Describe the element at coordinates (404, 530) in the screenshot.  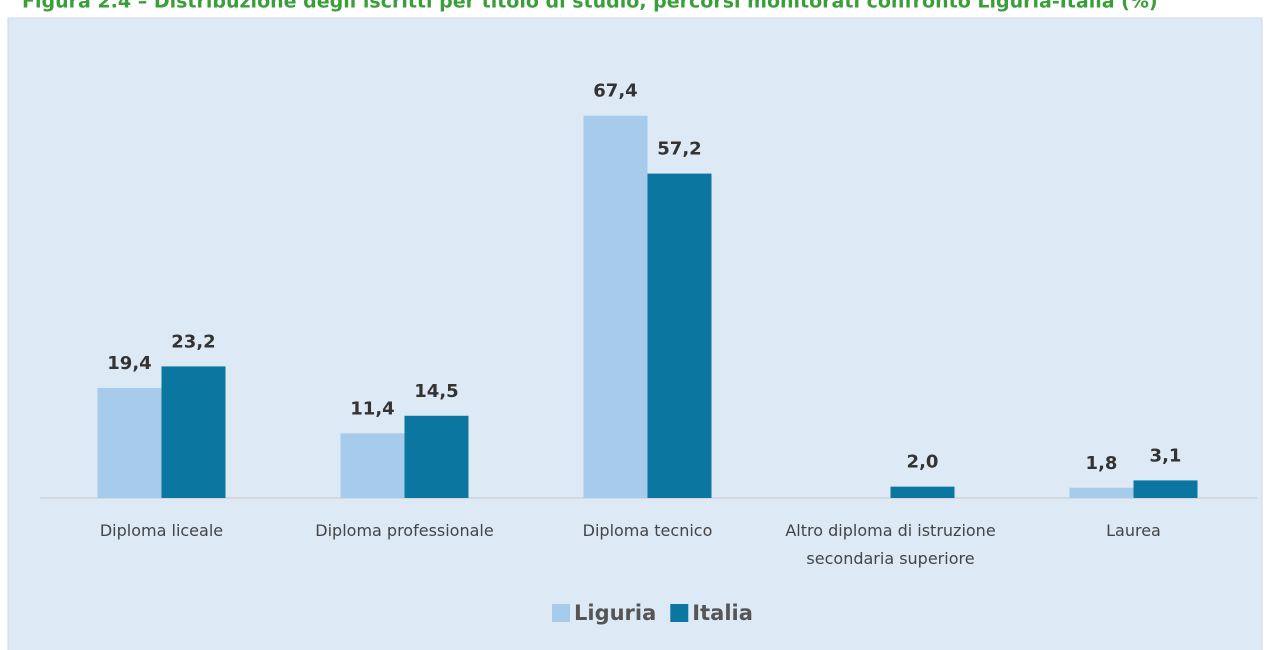
I see `x-tick-label: Diploma professionale` at that location.